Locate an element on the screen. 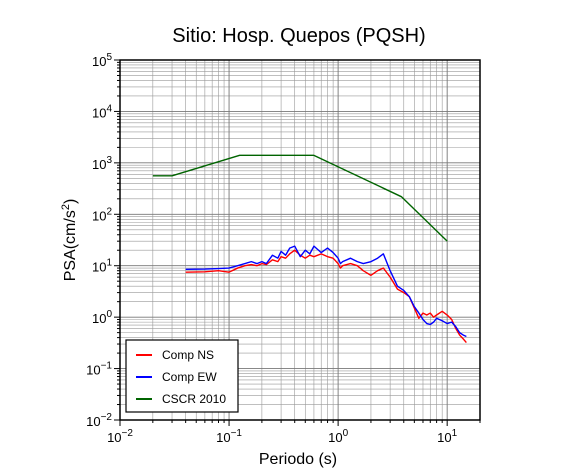 This screenshot has width=586, height=475. y-axis-label-close: ) is located at coordinates (70, 201).